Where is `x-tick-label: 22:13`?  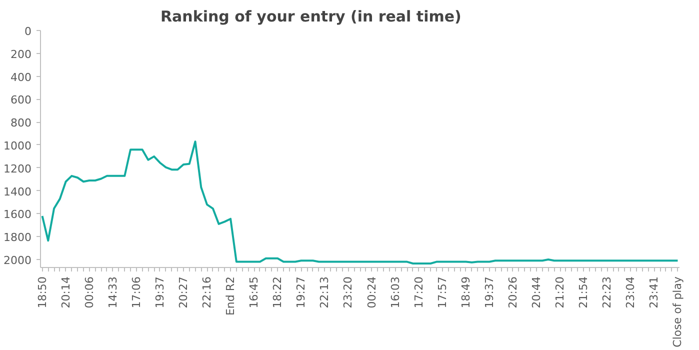
x-tick-label: 22:13 is located at coordinates (325, 292).